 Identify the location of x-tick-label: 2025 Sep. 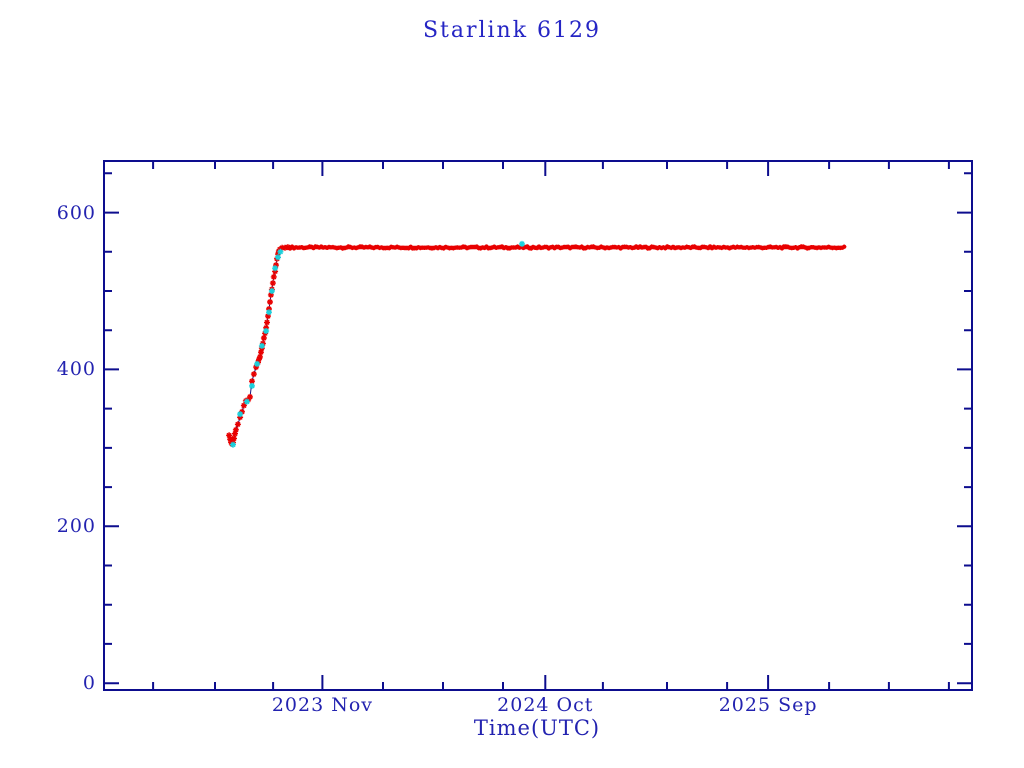
(768, 705).